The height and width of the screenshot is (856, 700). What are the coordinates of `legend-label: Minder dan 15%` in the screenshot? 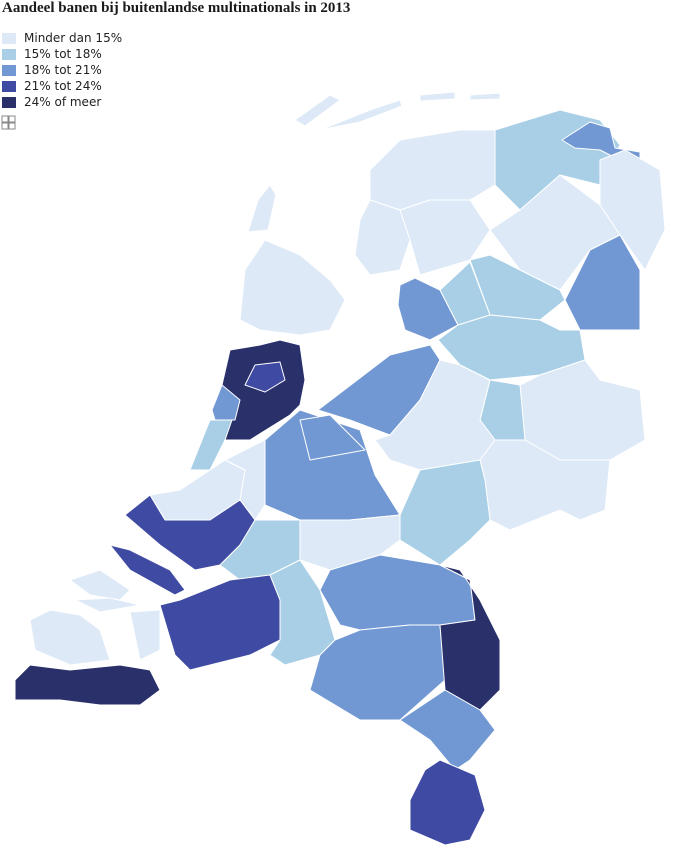 It's located at (73, 38).